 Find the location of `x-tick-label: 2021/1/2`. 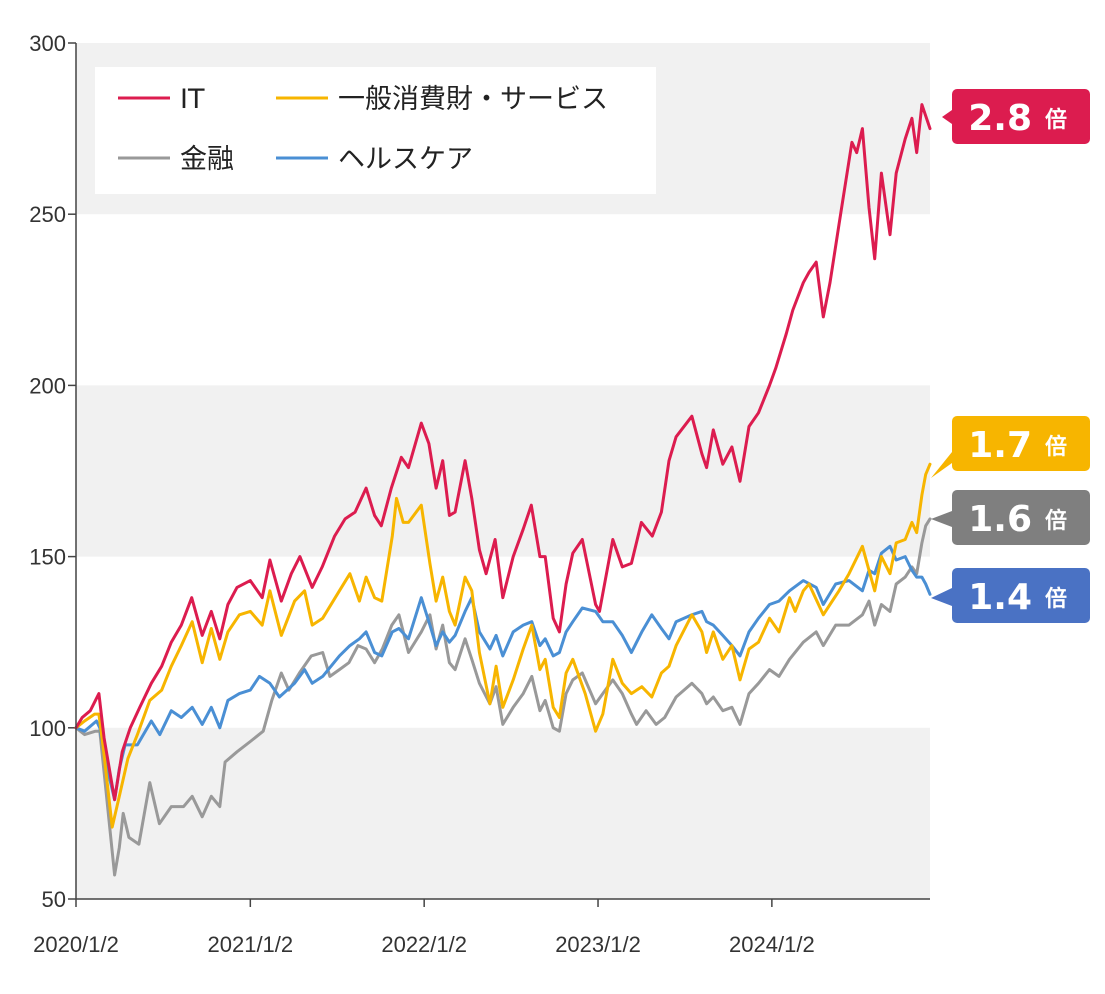

x-tick-label: 2021/1/2 is located at coordinates (251, 944).